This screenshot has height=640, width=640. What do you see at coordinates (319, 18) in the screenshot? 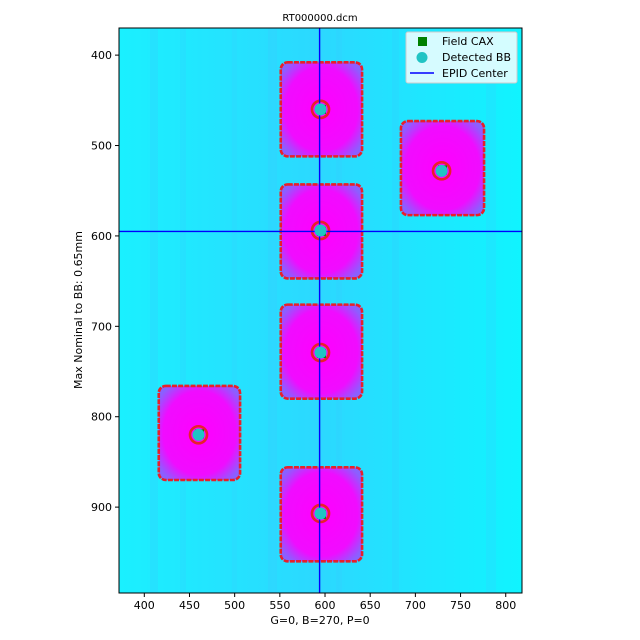
I see `chart-title: RT000000.dcm` at bounding box center [319, 18].